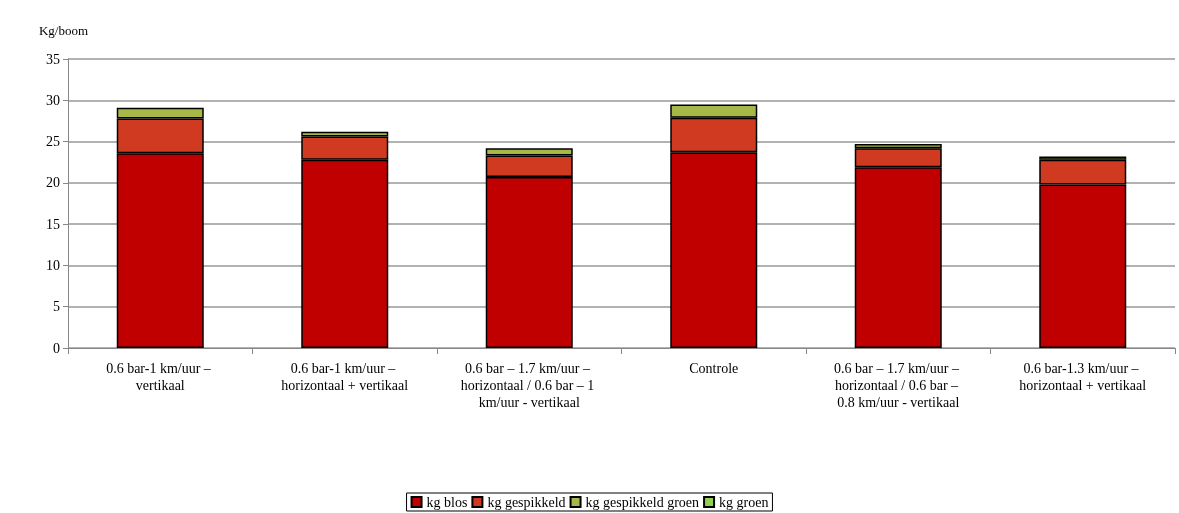 This screenshot has height=513, width=1179. What do you see at coordinates (53, 224) in the screenshot?
I see `y-tick-label: 15` at bounding box center [53, 224].